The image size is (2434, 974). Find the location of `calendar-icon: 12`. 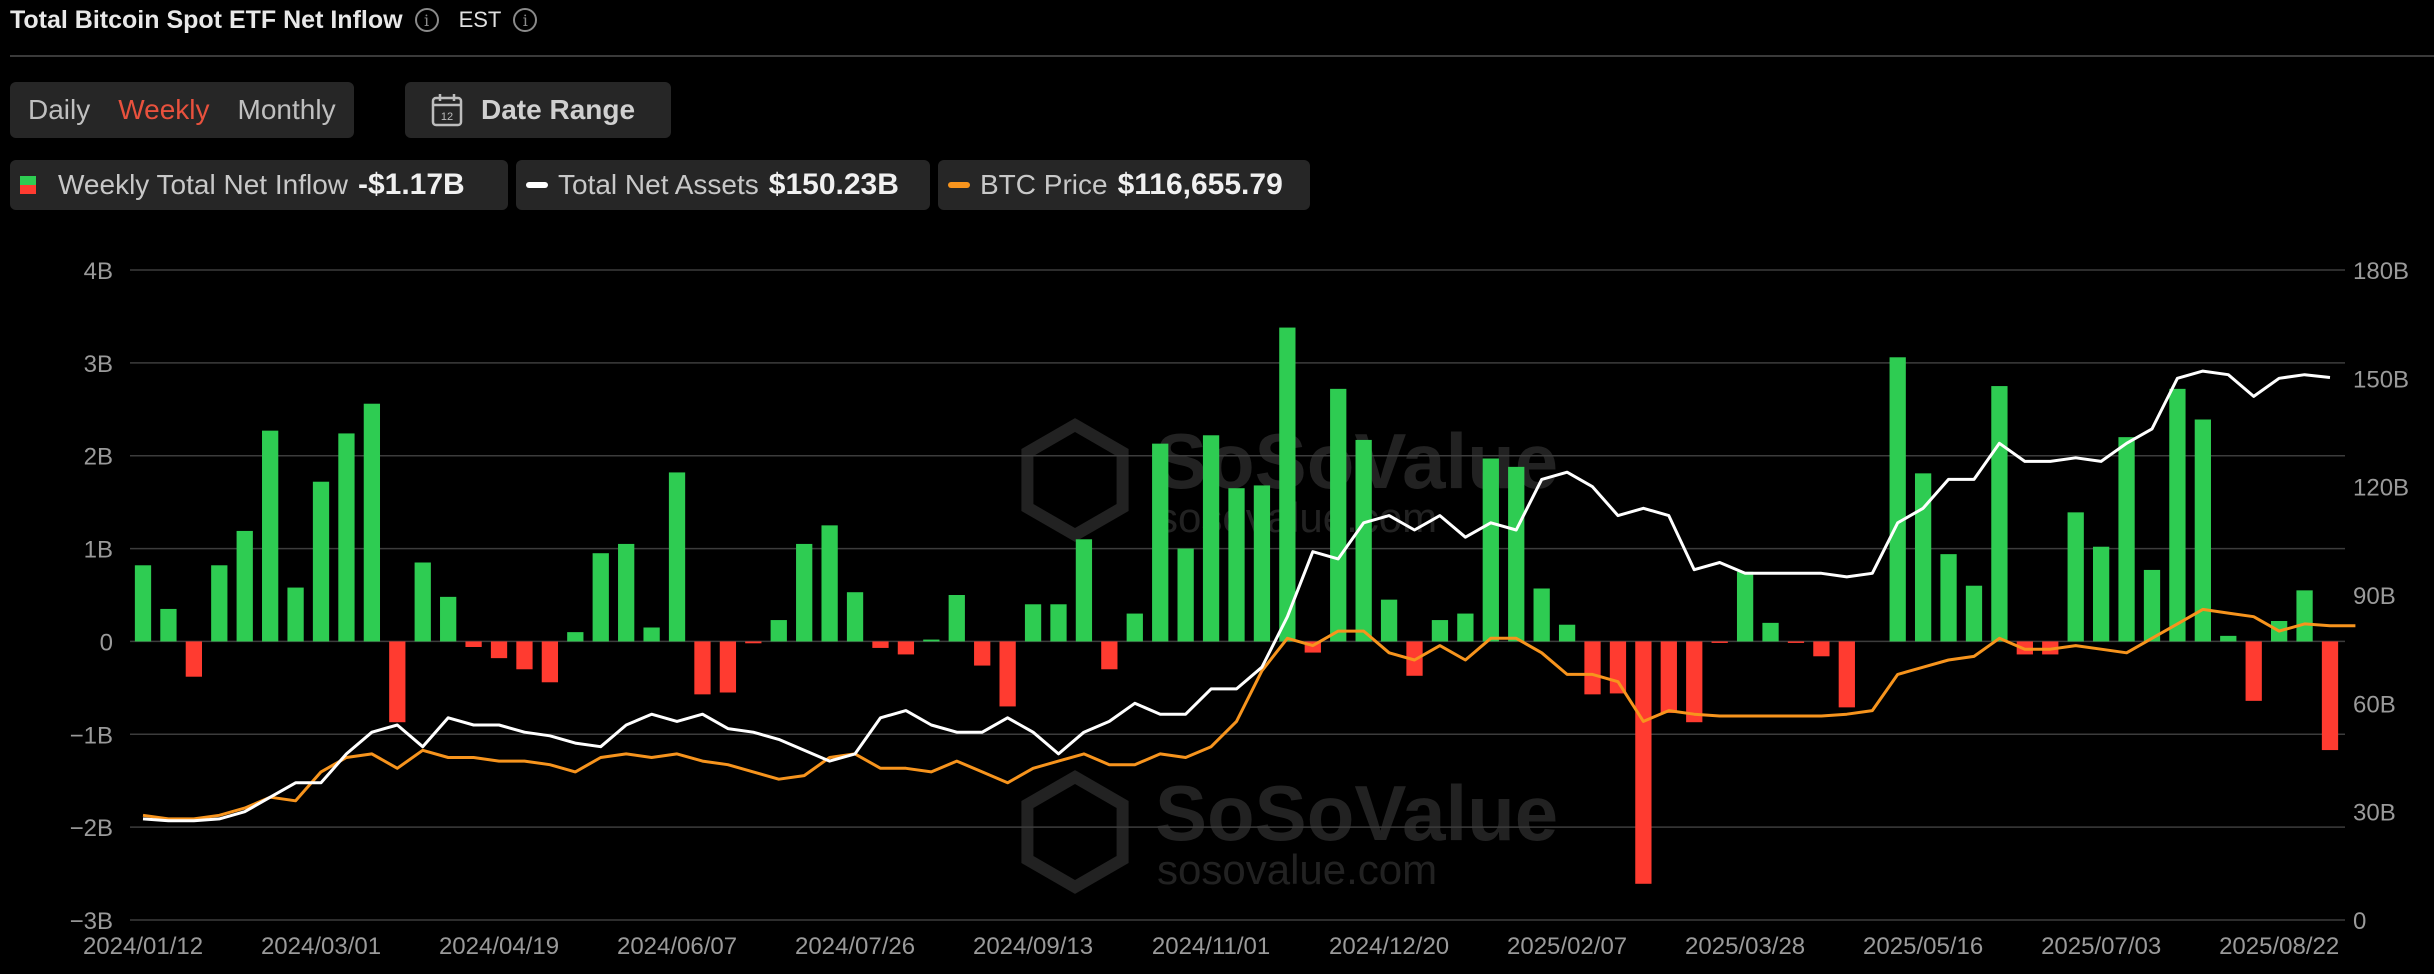

calendar-icon: 12 is located at coordinates (447, 110).